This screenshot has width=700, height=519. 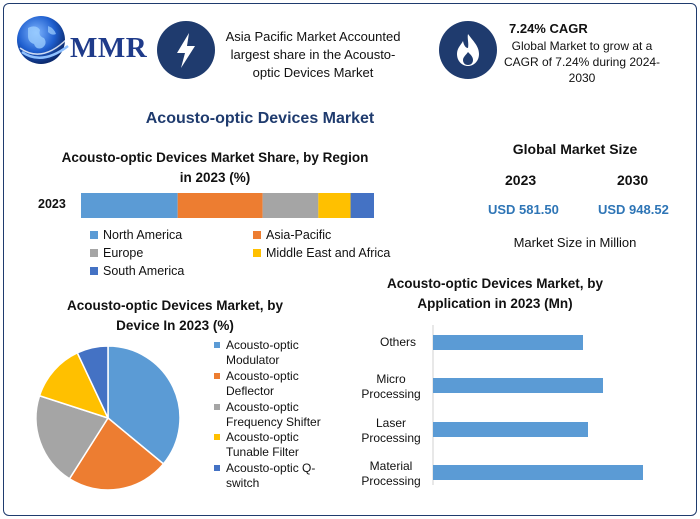 I want to click on market-size-unit: Market Size in Million, so click(x=575, y=242).